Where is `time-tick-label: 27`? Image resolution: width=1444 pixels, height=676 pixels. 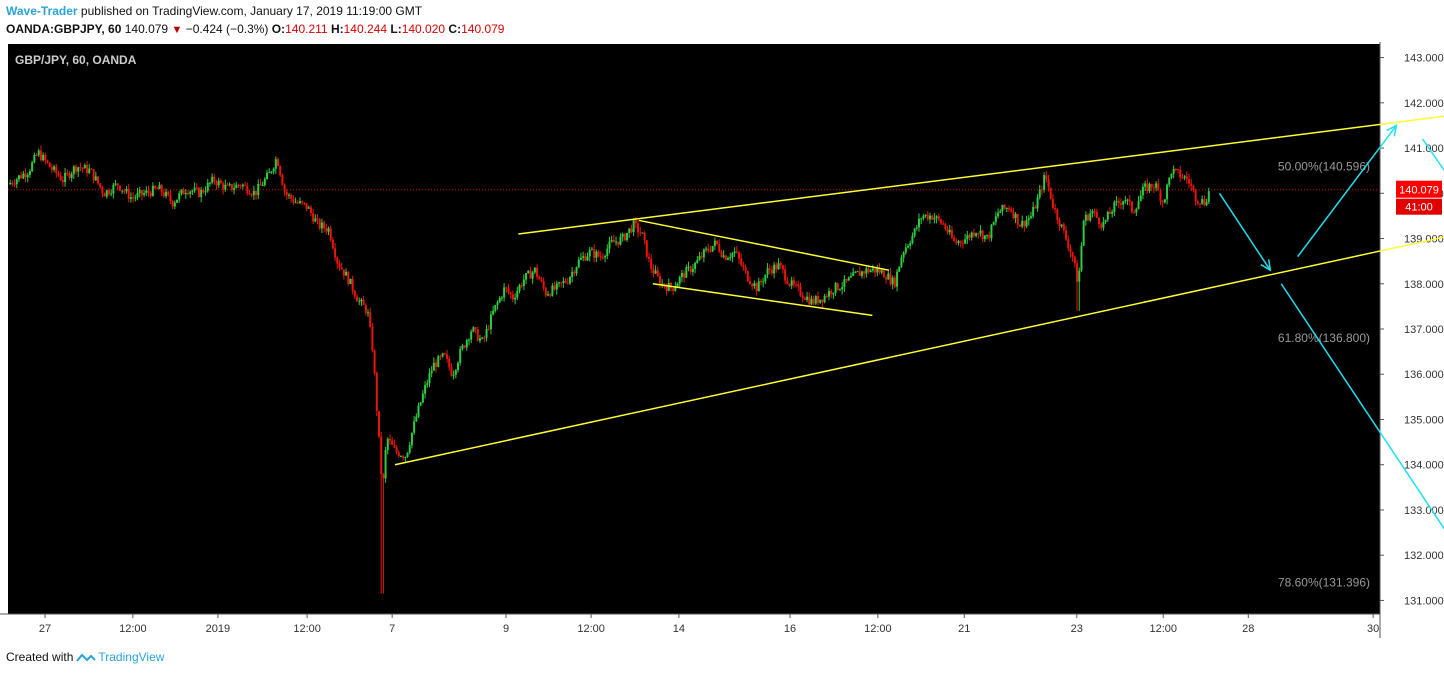 time-tick-label: 27 is located at coordinates (45, 629).